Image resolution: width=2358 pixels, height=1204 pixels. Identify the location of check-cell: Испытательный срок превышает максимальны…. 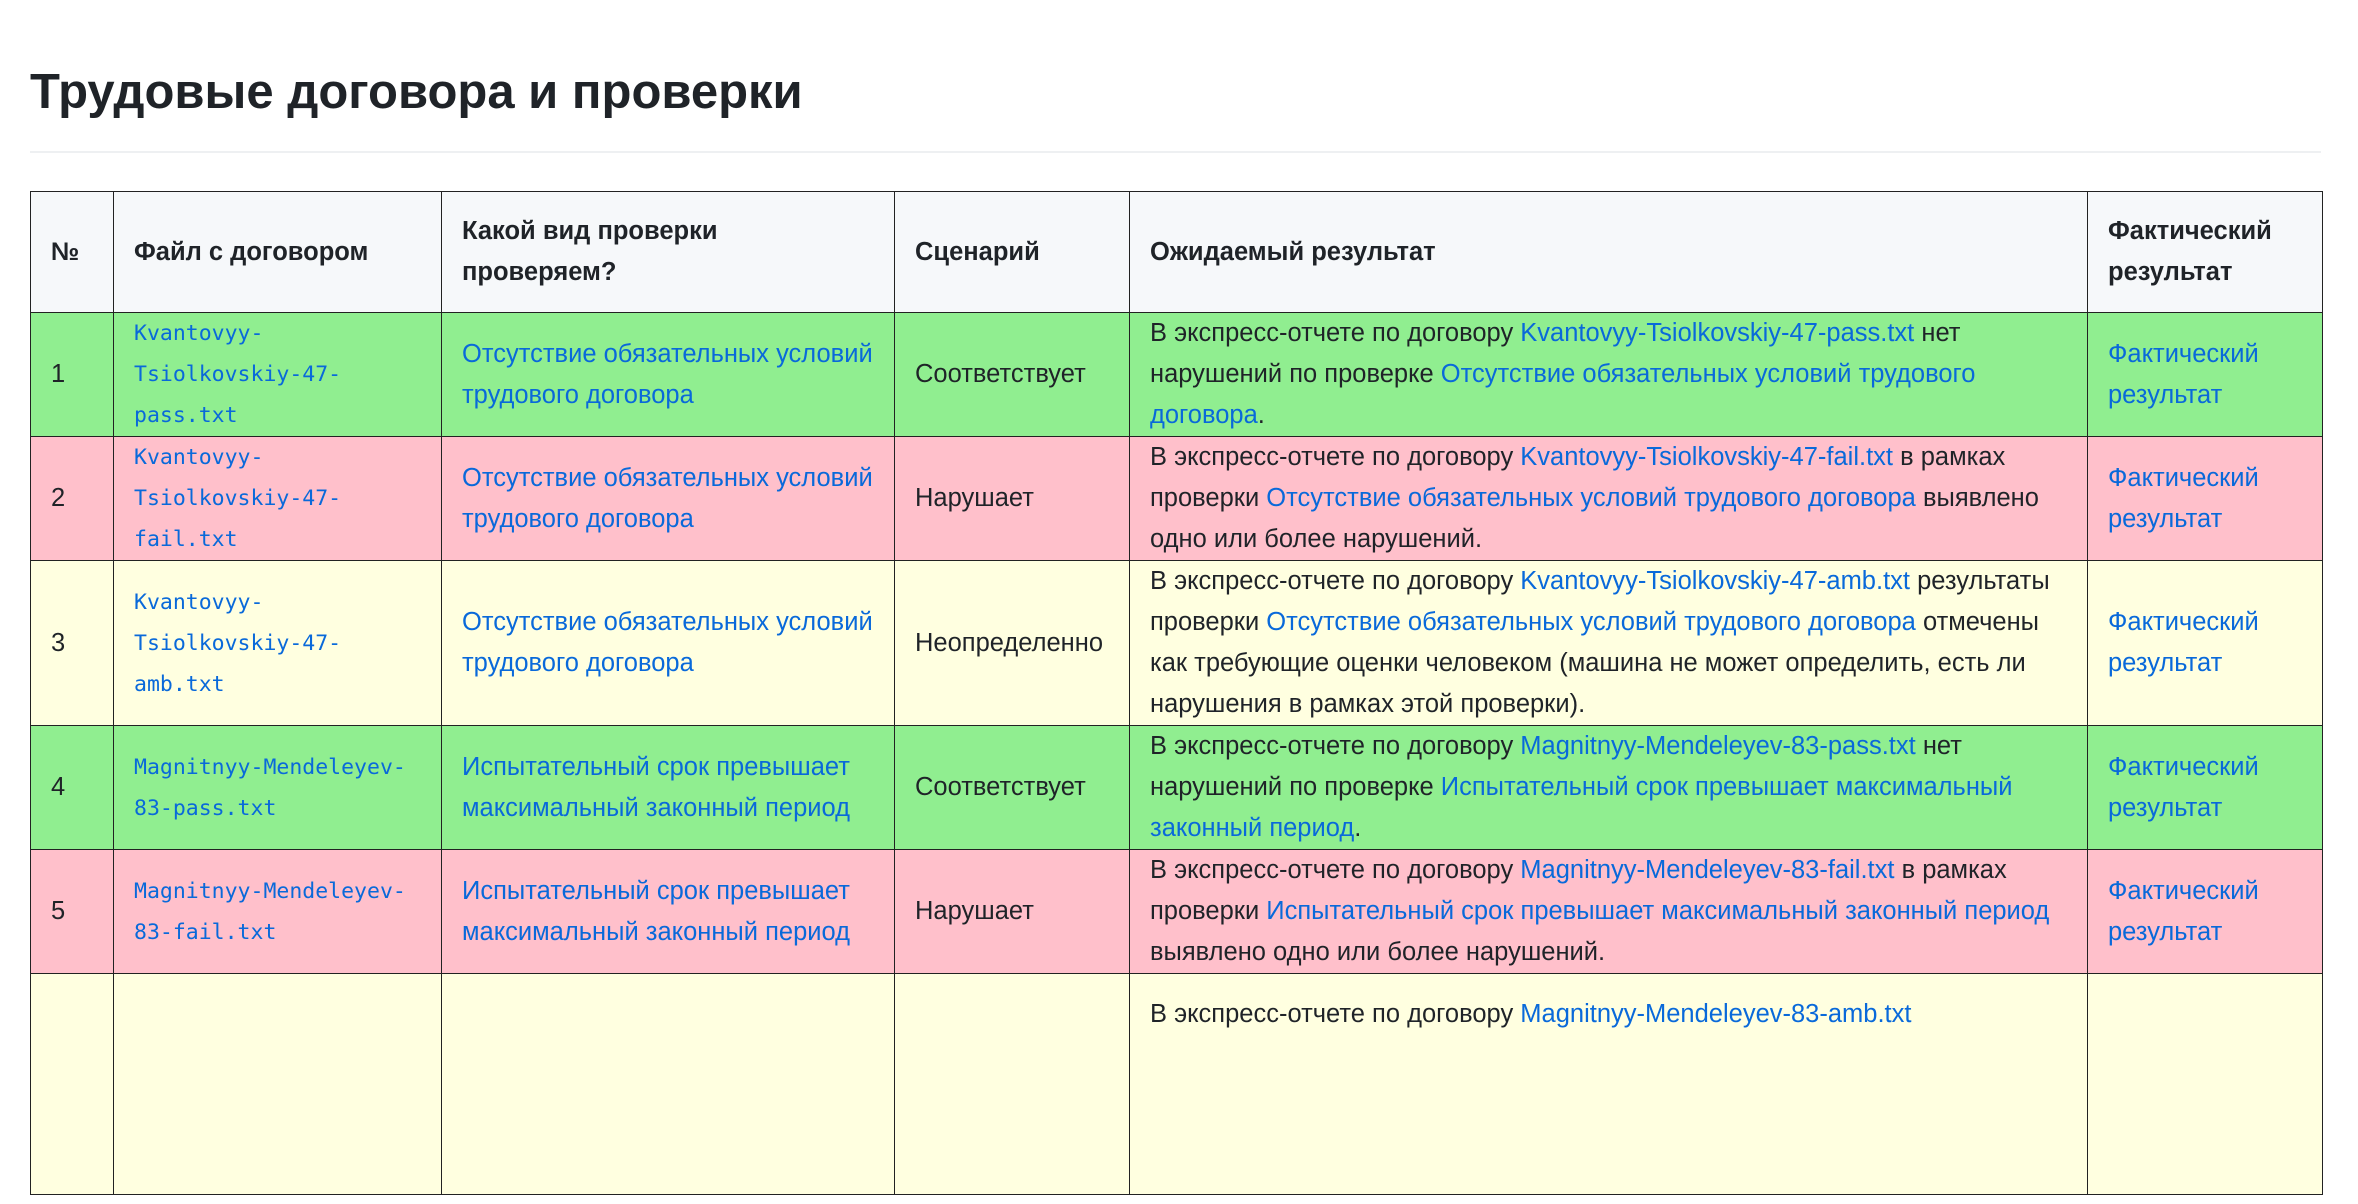
(668, 911).